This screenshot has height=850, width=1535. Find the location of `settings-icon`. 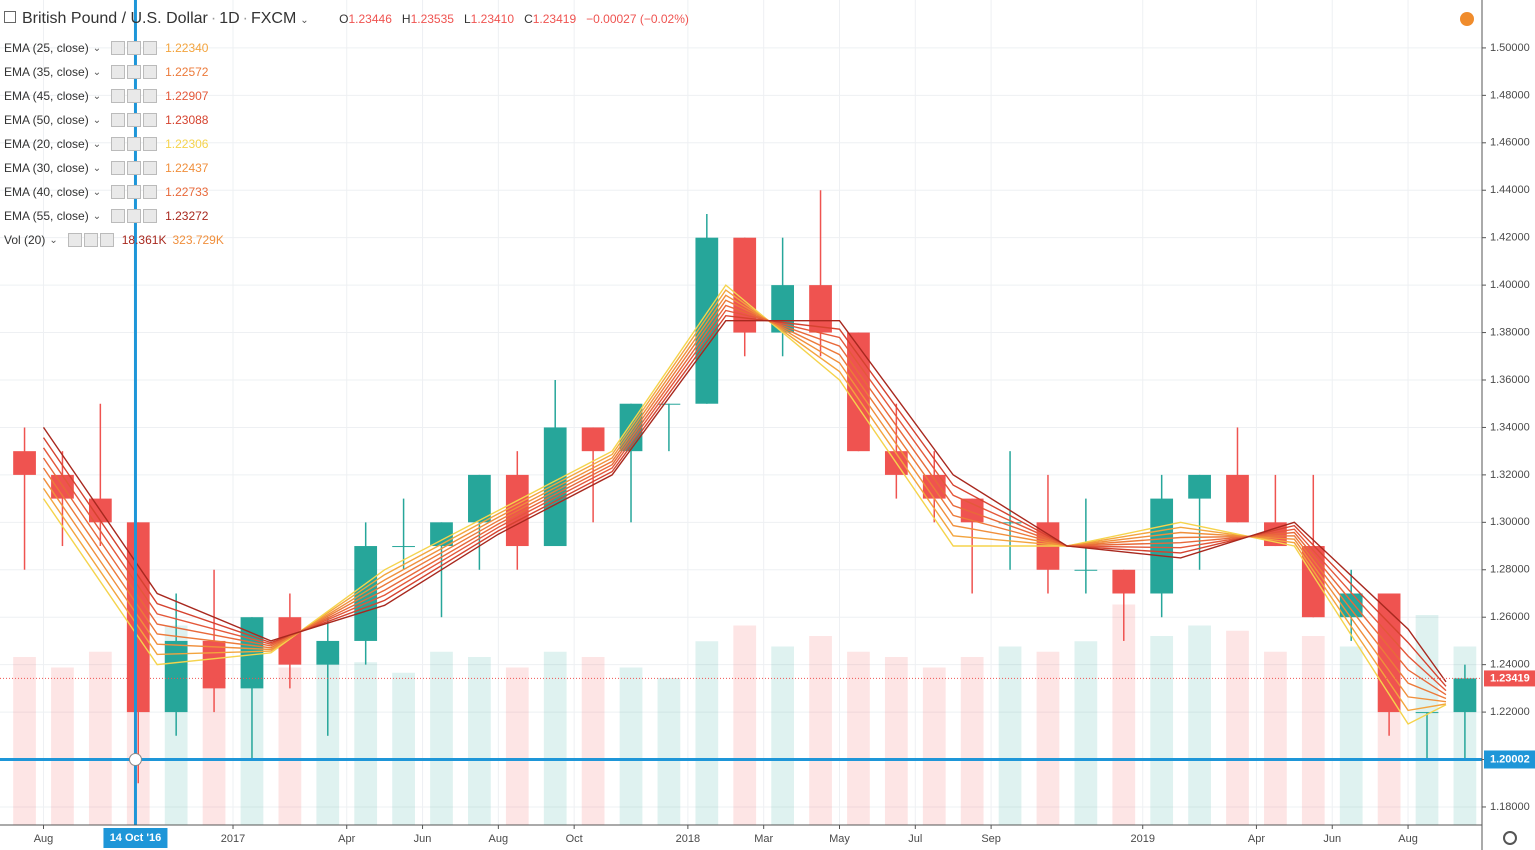

settings-icon is located at coordinates (1510, 838).